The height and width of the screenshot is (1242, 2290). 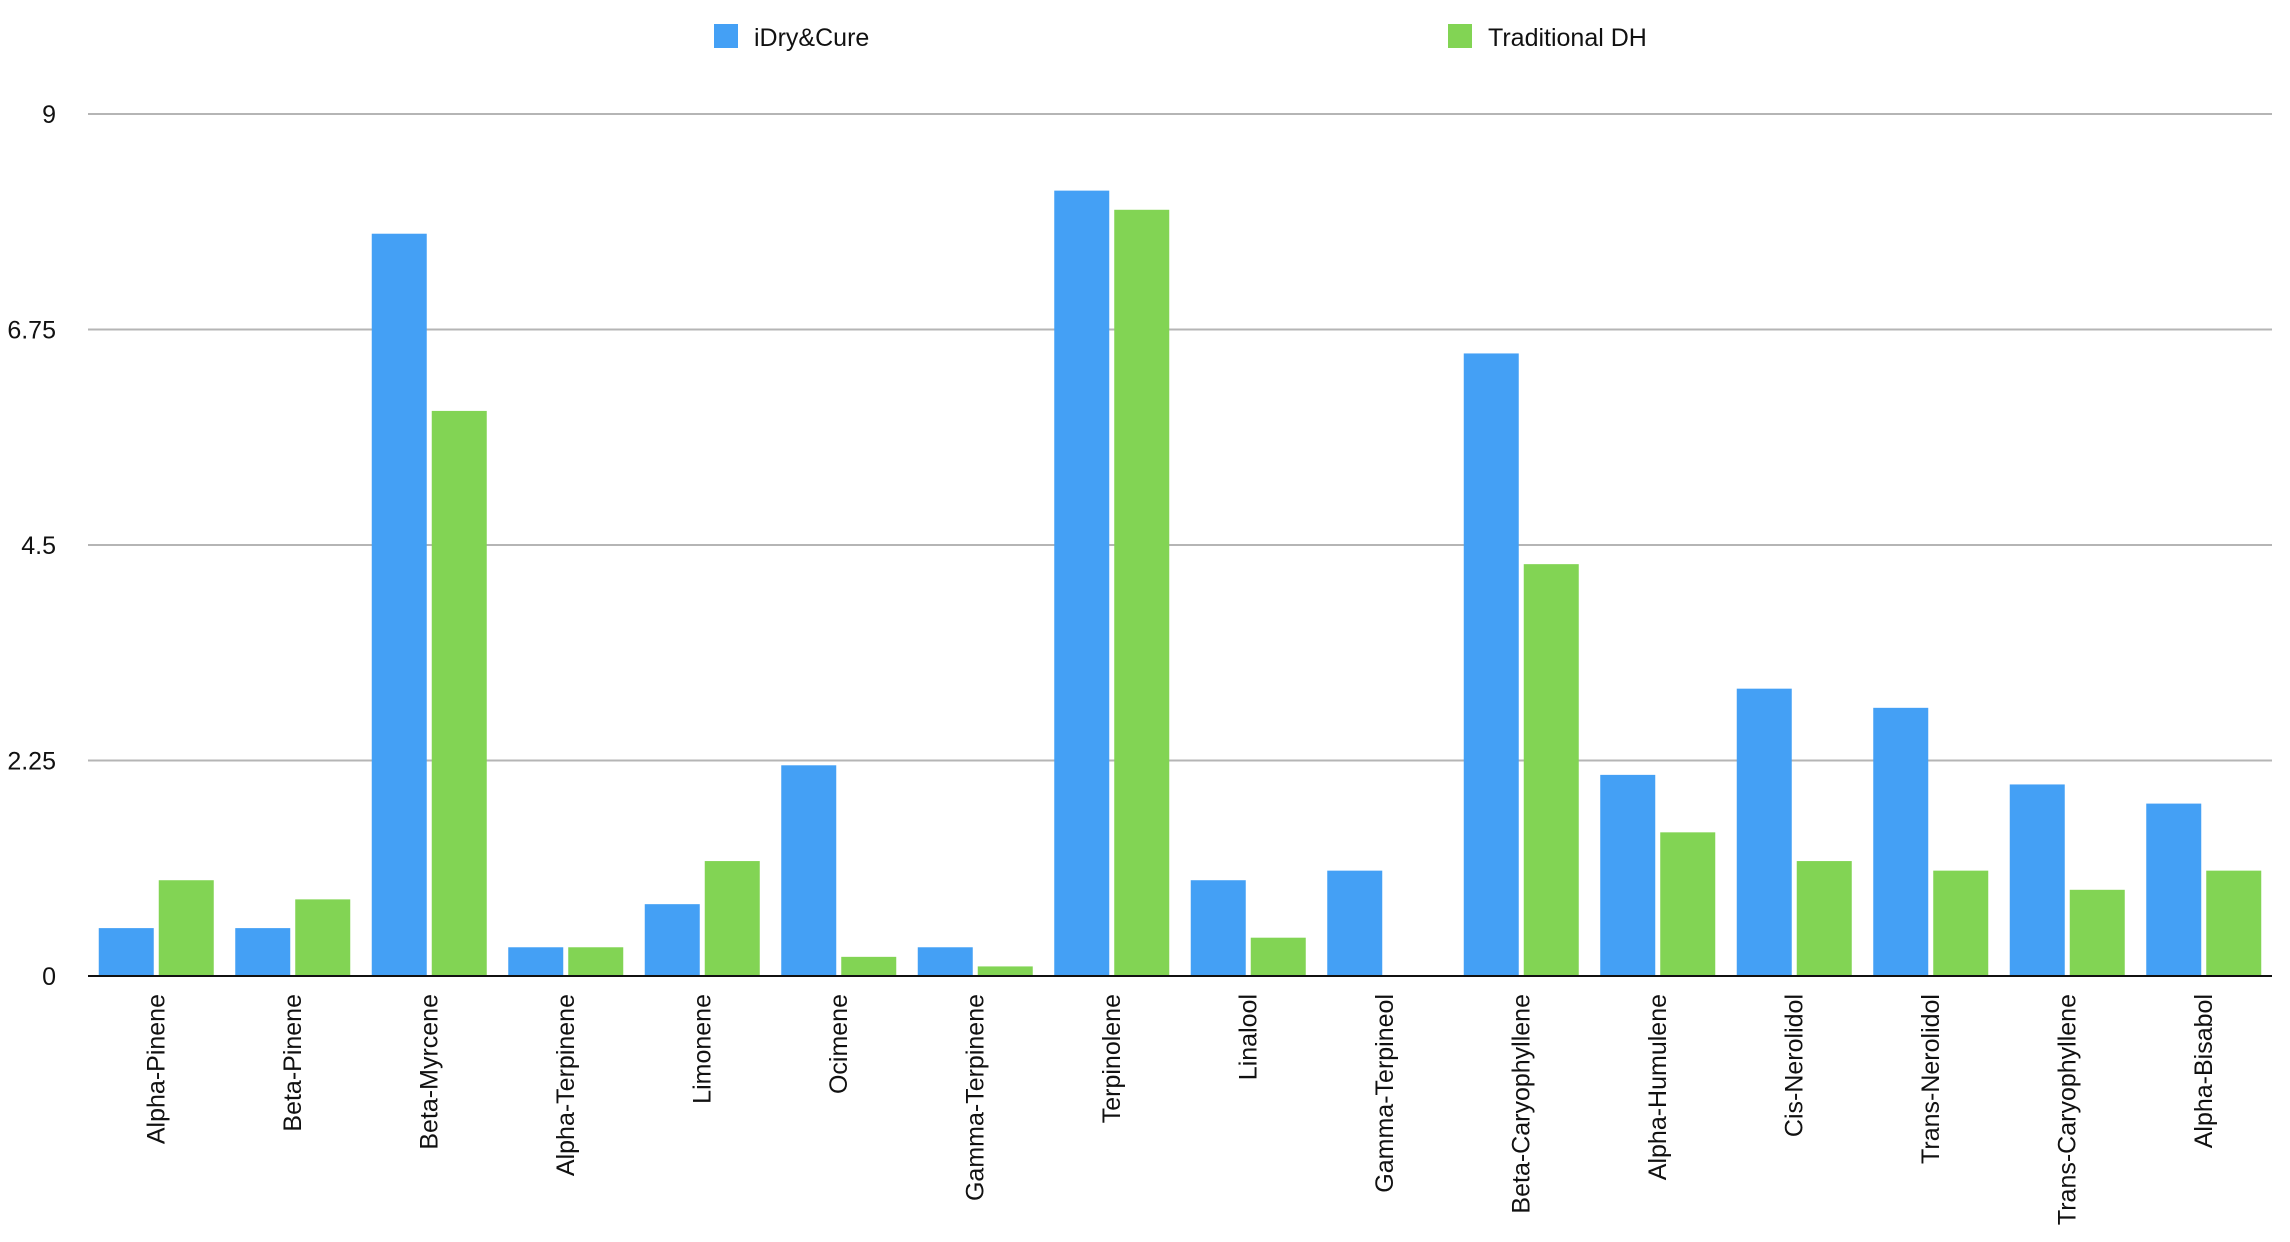 I want to click on x-category-label: Terpinolene, so click(x=1112, y=1058).